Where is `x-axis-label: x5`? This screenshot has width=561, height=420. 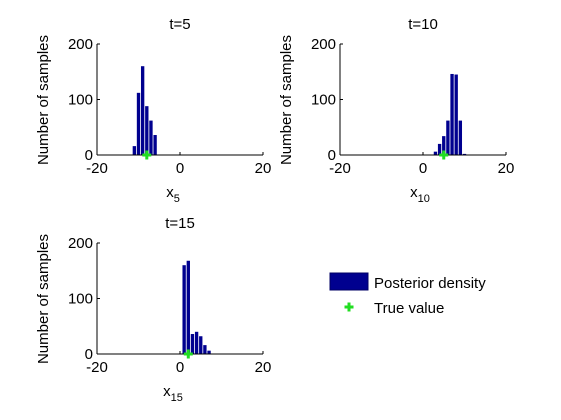
x-axis-label: x5 is located at coordinates (173, 194).